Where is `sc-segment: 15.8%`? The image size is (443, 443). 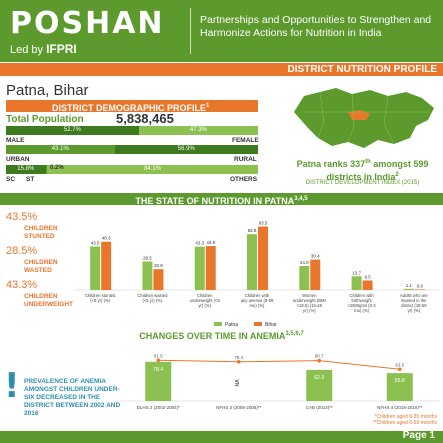
sc-segment: 15.8% is located at coordinates (26, 169).